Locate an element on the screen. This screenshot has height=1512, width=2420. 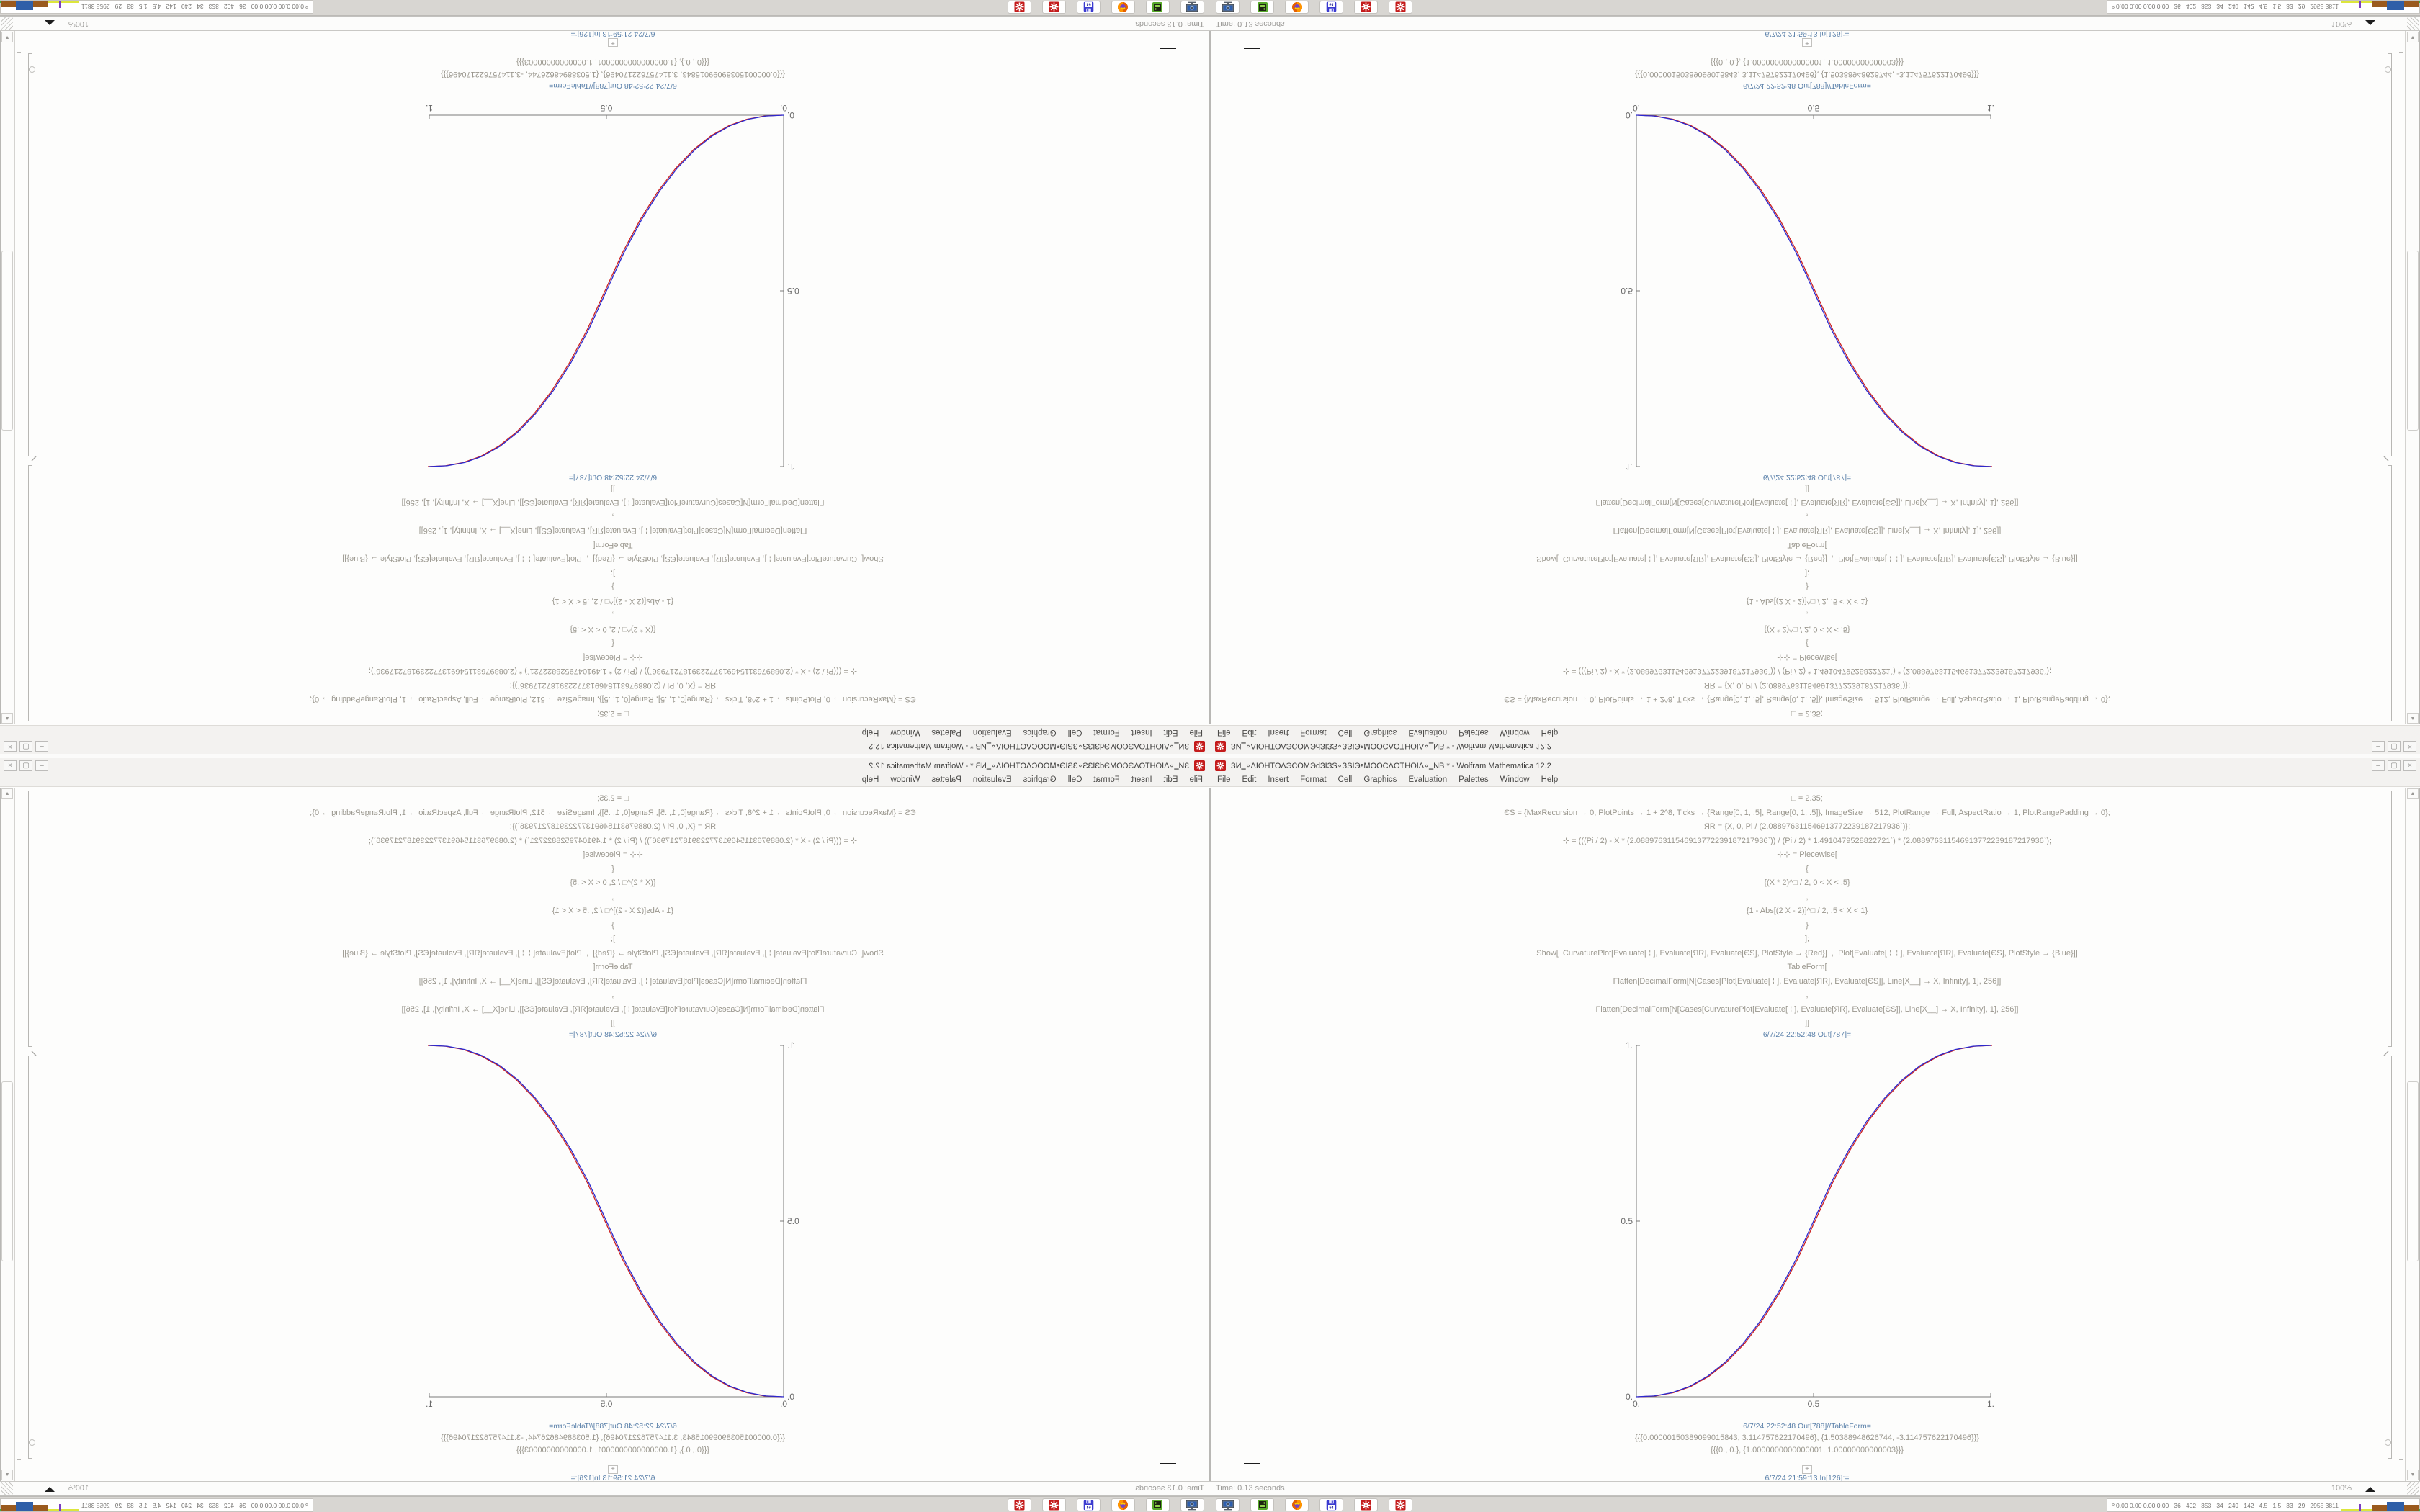
code-line: {1 - Abs[(2 X - 2)]^□ / 2, .5 < X < 1} is located at coordinates (613, 601).